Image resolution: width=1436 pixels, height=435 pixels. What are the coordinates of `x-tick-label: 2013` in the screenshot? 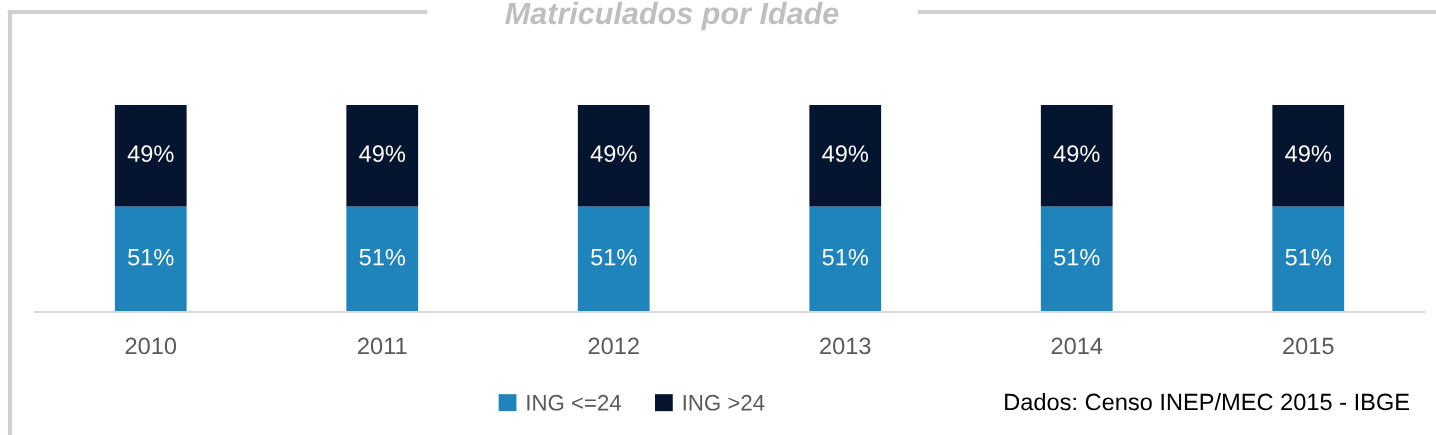 It's located at (845, 346).